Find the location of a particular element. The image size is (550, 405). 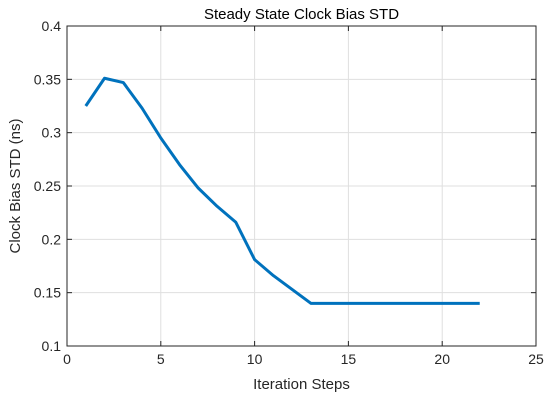

y-axis-label: Clock Bias STD (ns) is located at coordinates (15, 185).